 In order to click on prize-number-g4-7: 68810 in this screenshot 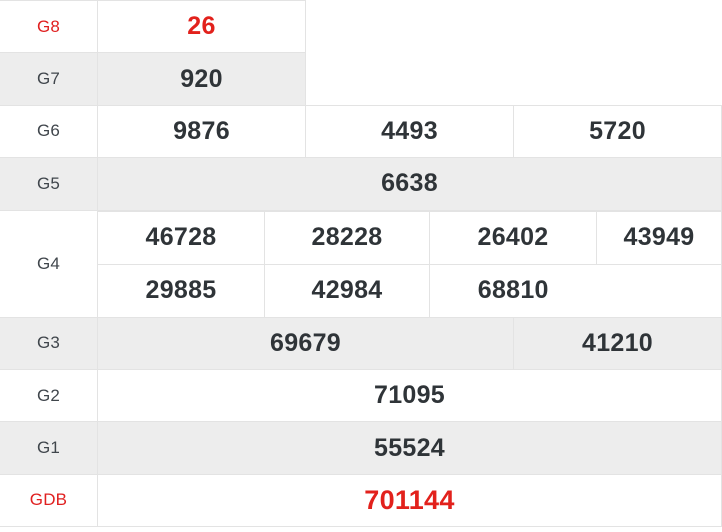, I will do `click(513, 290)`.